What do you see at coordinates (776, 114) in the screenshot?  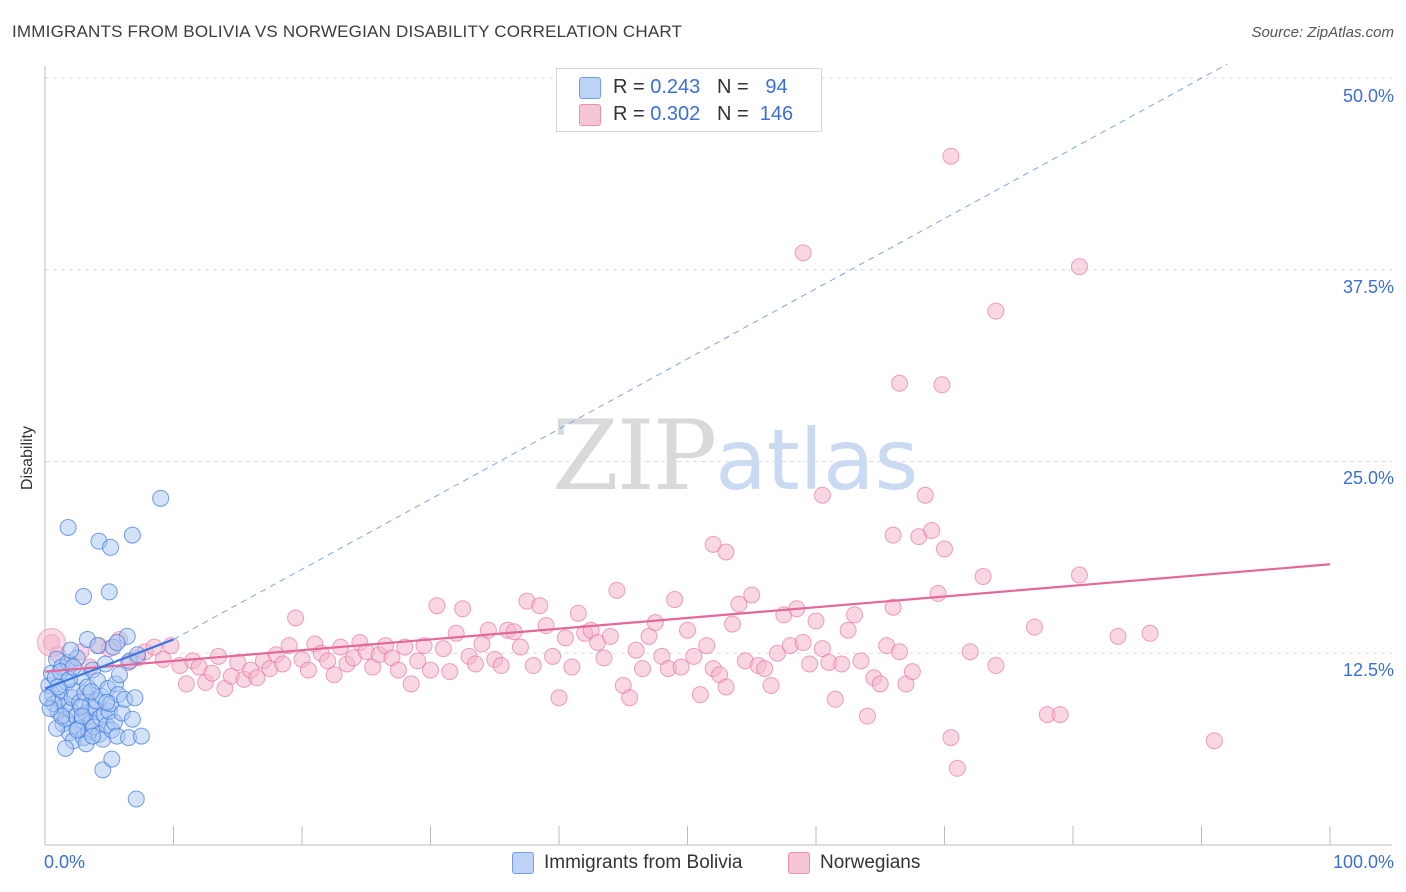 I see `legend-n-value: 146` at bounding box center [776, 114].